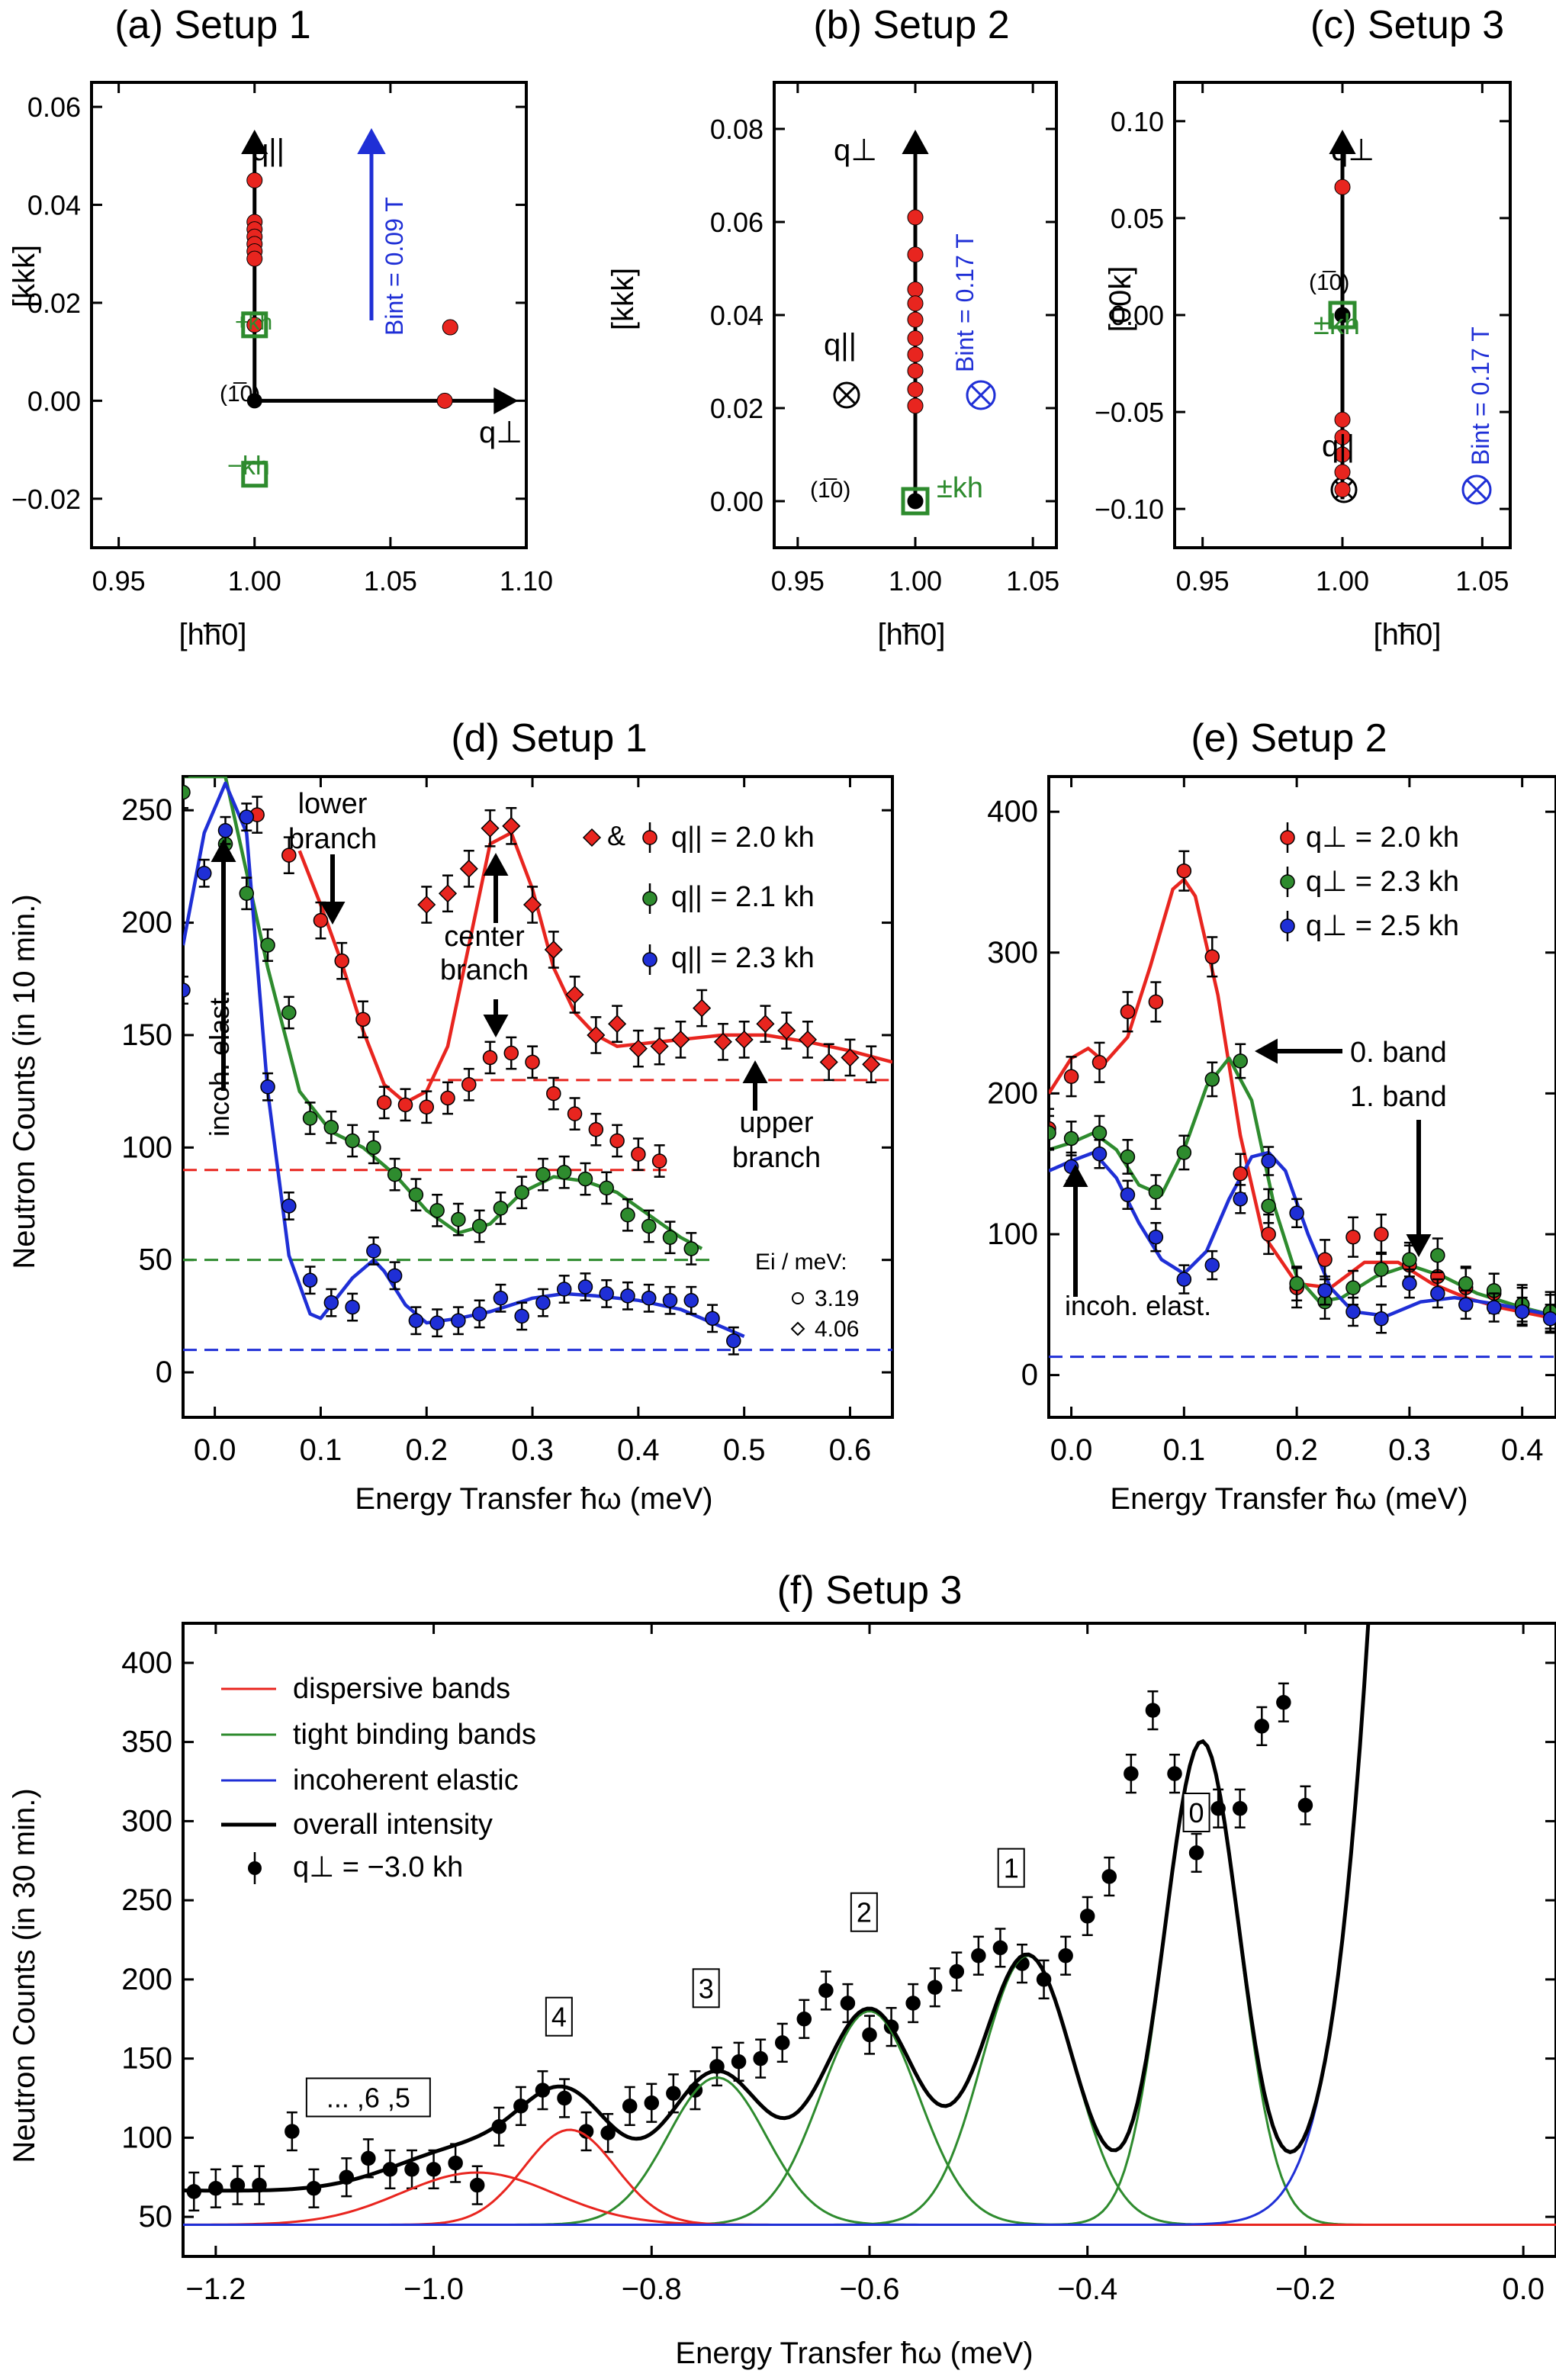 The width and height of the screenshot is (1556, 2380). Describe the element at coordinates (378, 1867) in the screenshot. I see `panel-f-legend-5: q⊥ = −3.0 kh` at that location.